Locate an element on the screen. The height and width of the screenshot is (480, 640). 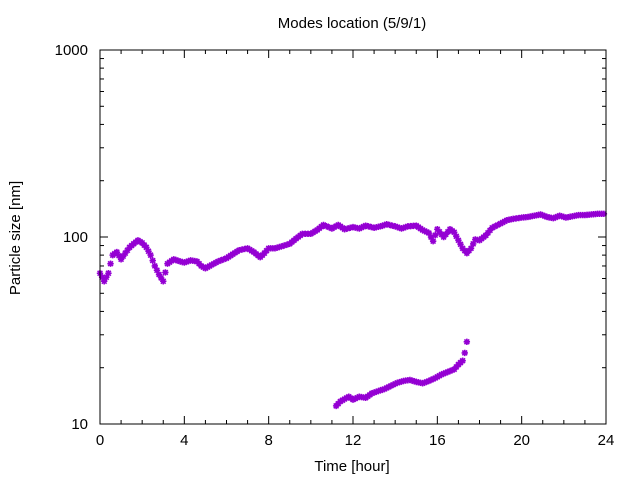
y-tick-label: 10 is located at coordinates (79, 424).